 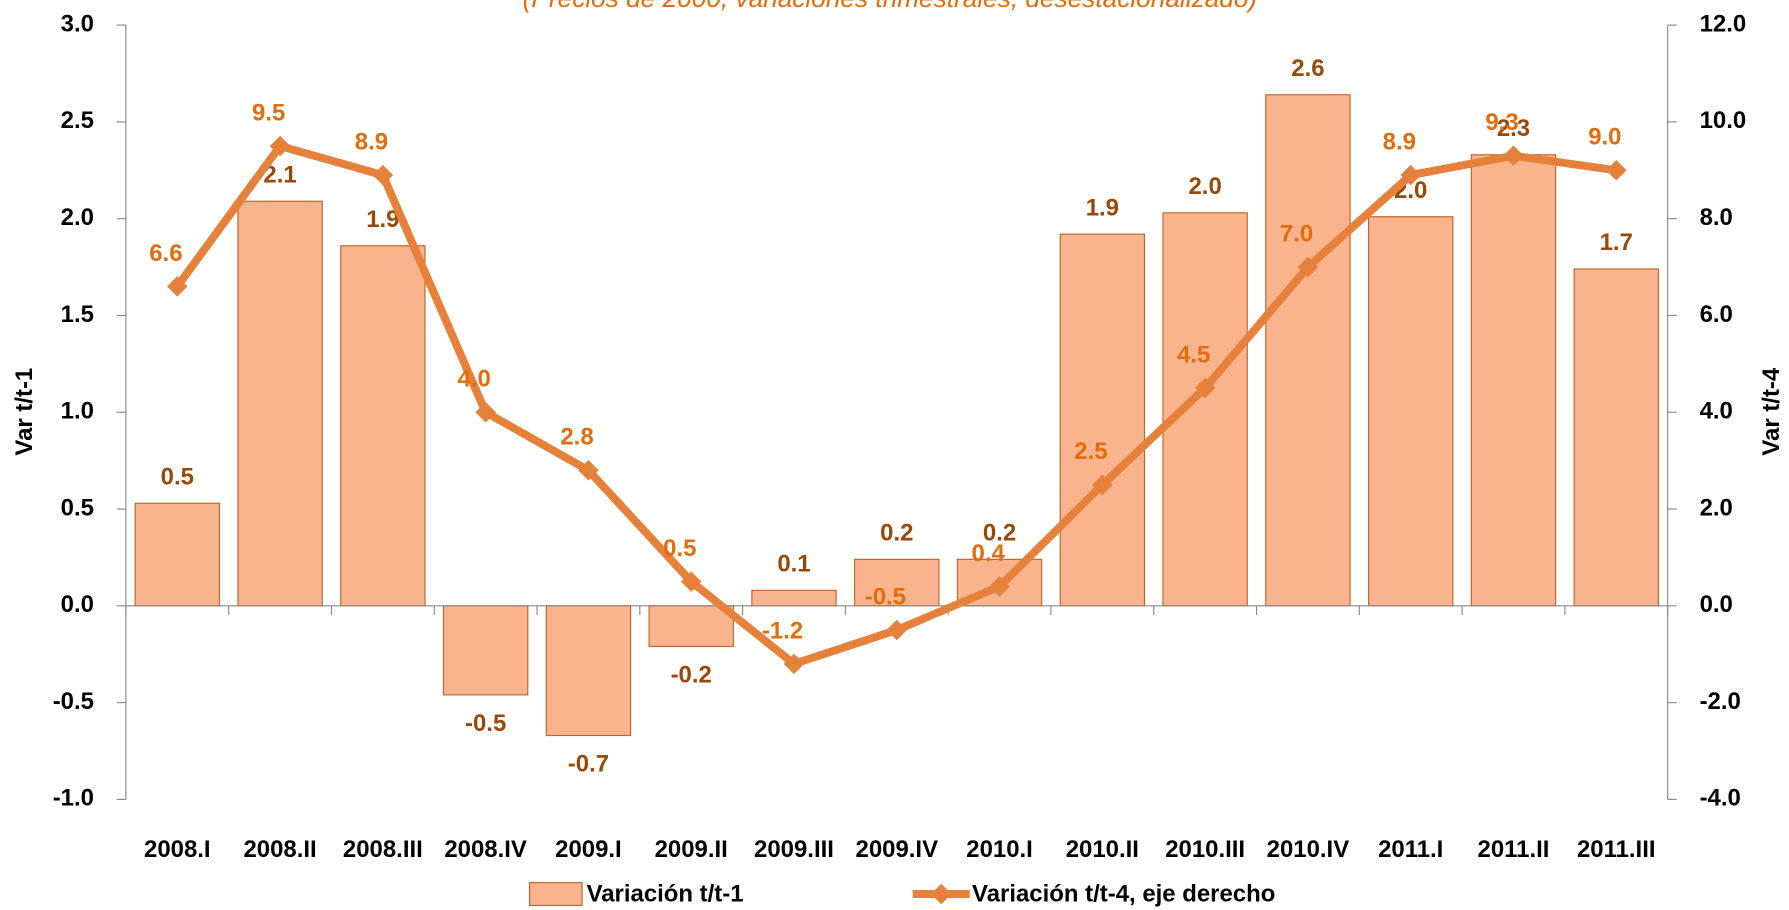 I want to click on line-label: 0.4, so click(x=989, y=553).